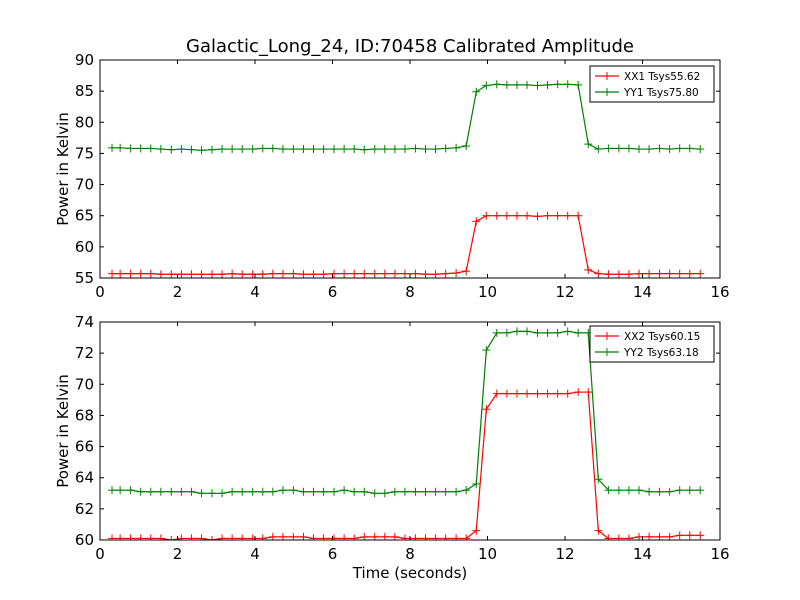 This screenshot has width=800, height=600. I want to click on y-tick-label: 90, so click(84, 60).